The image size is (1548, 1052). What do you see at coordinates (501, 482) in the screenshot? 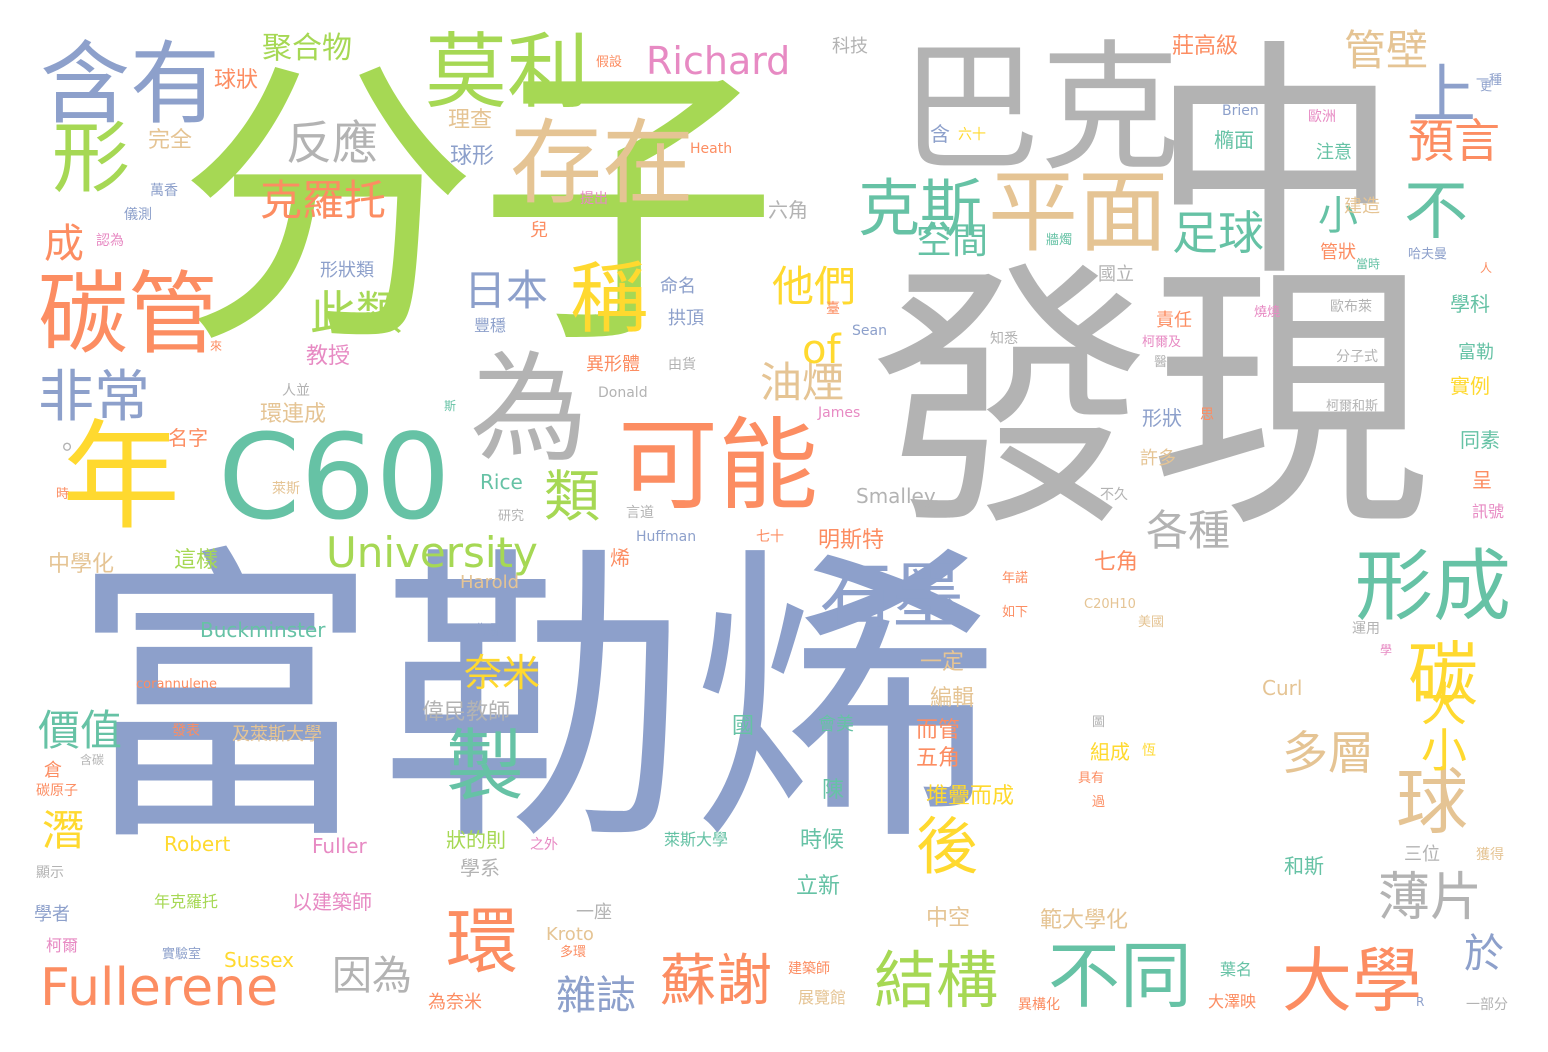
I see `word: Rice` at bounding box center [501, 482].